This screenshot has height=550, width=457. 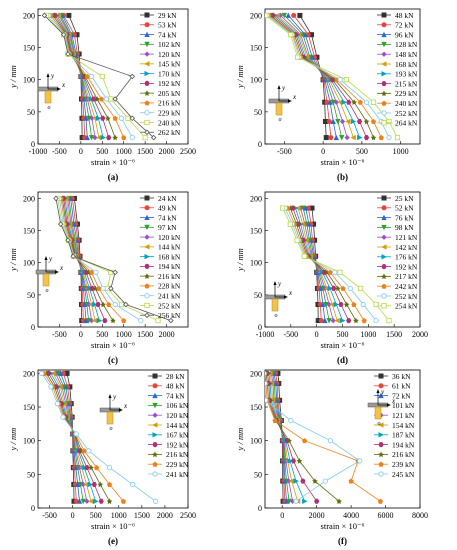 I want to click on series-241-kN, so click(x=99, y=437).